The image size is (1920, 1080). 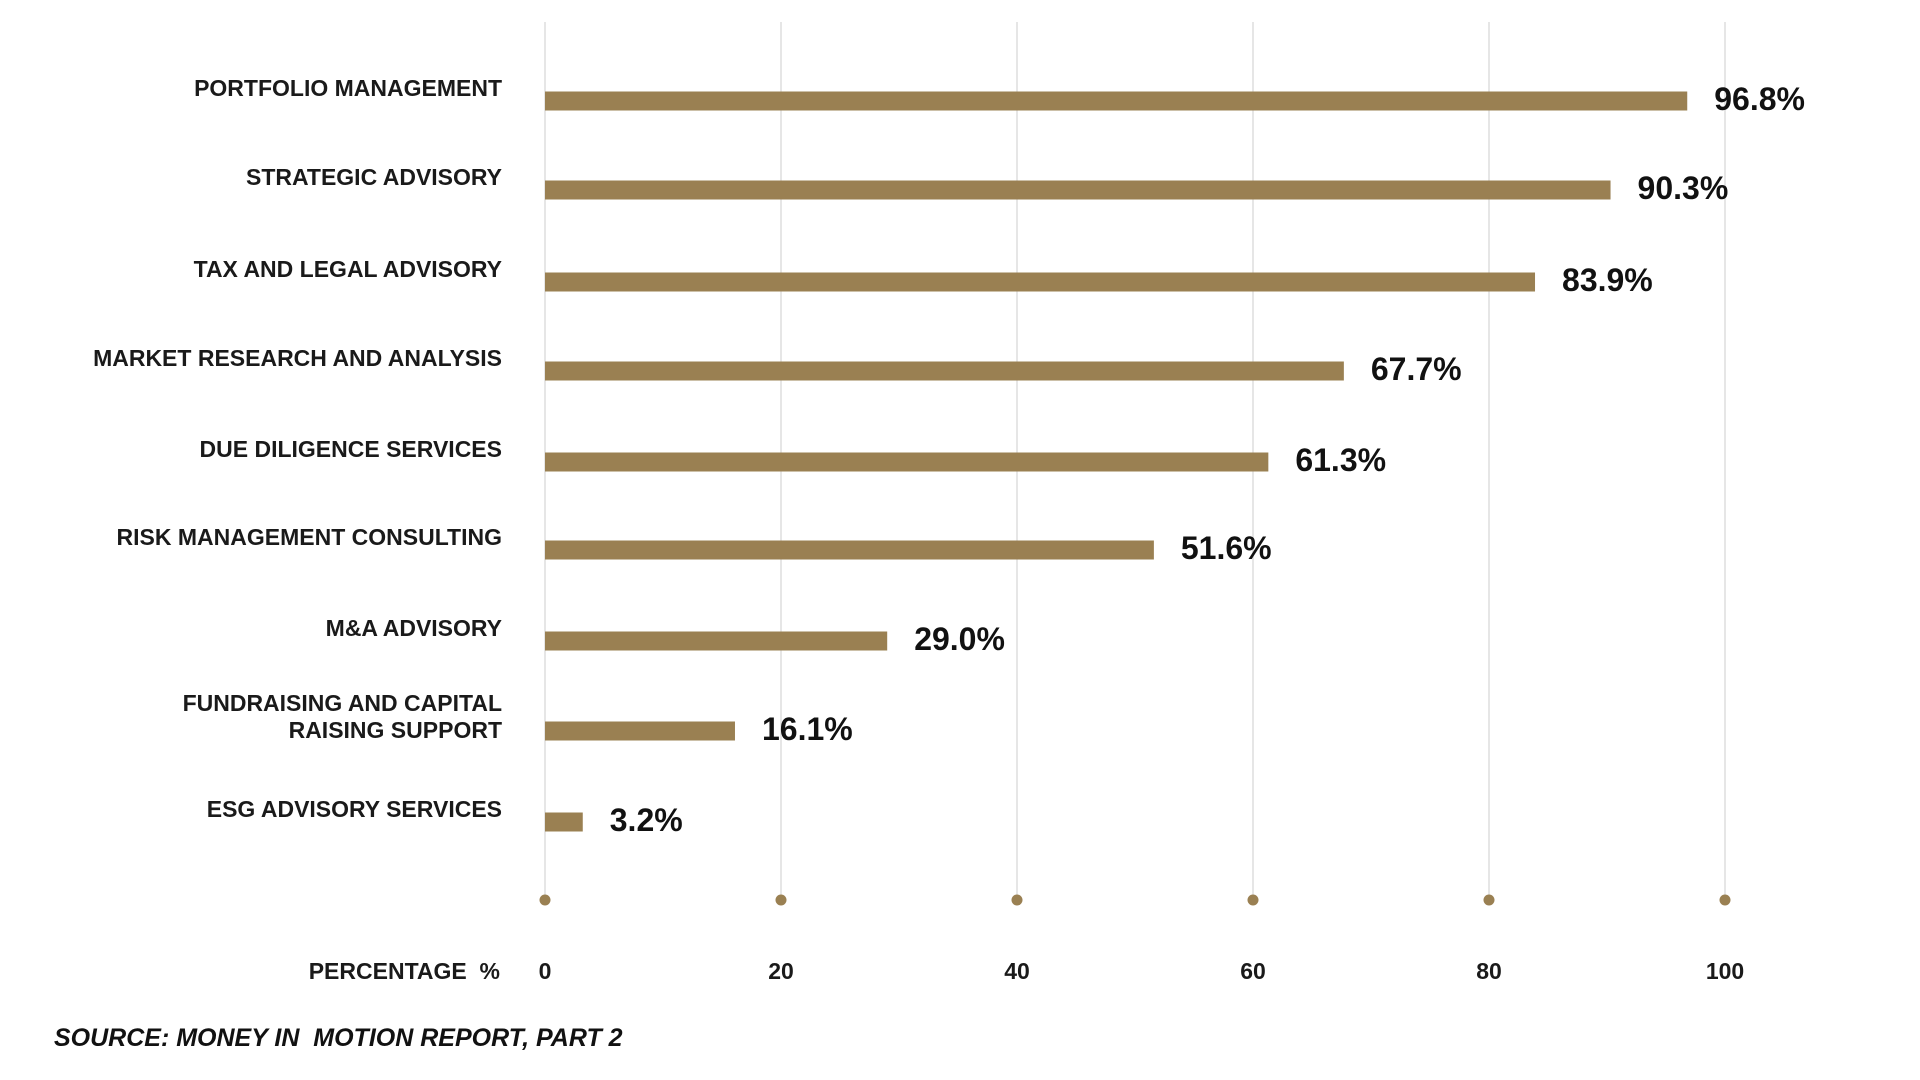 I want to click on x-axis: PERCENTAGE % 0 20 40 60 80 100, so click(x=1026, y=939).